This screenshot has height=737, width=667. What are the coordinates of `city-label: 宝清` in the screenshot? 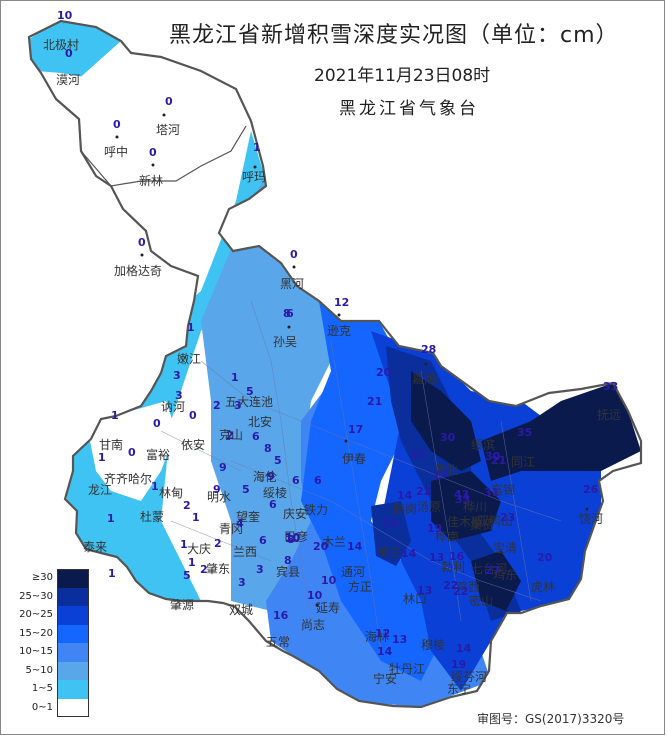 It's located at (505, 548).